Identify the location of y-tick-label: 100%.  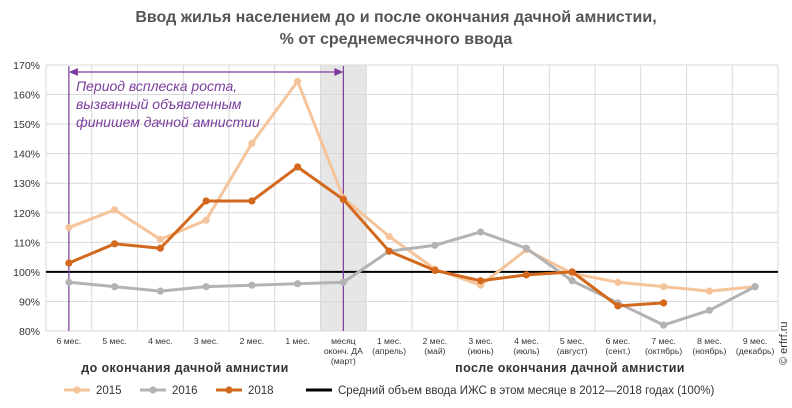
(26, 273).